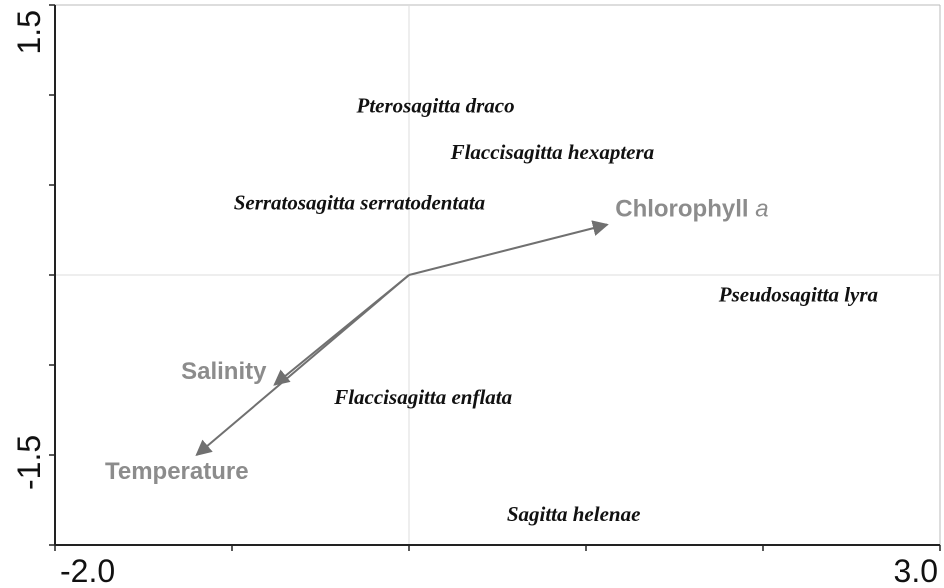 Image resolution: width=944 pixels, height=588 pixels. I want to click on species-label: Sagitta helenae, so click(574, 514).